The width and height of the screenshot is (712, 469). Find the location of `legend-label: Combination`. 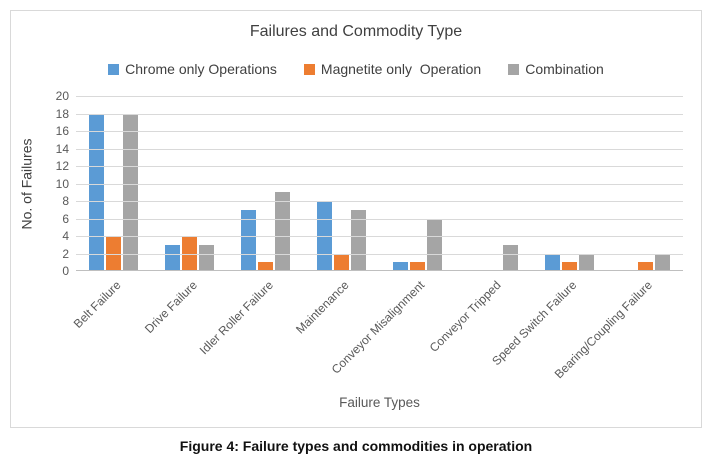

legend-label: Combination is located at coordinates (564, 69).